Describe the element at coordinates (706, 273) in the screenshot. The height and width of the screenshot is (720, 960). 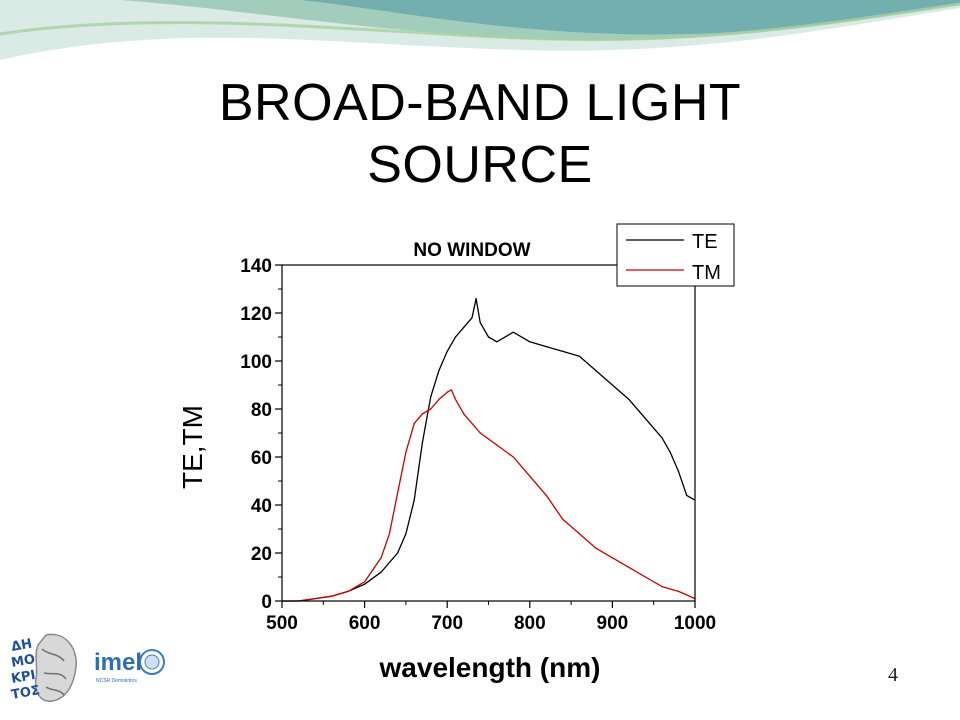
I see `legend-tm-label: TM` at that location.